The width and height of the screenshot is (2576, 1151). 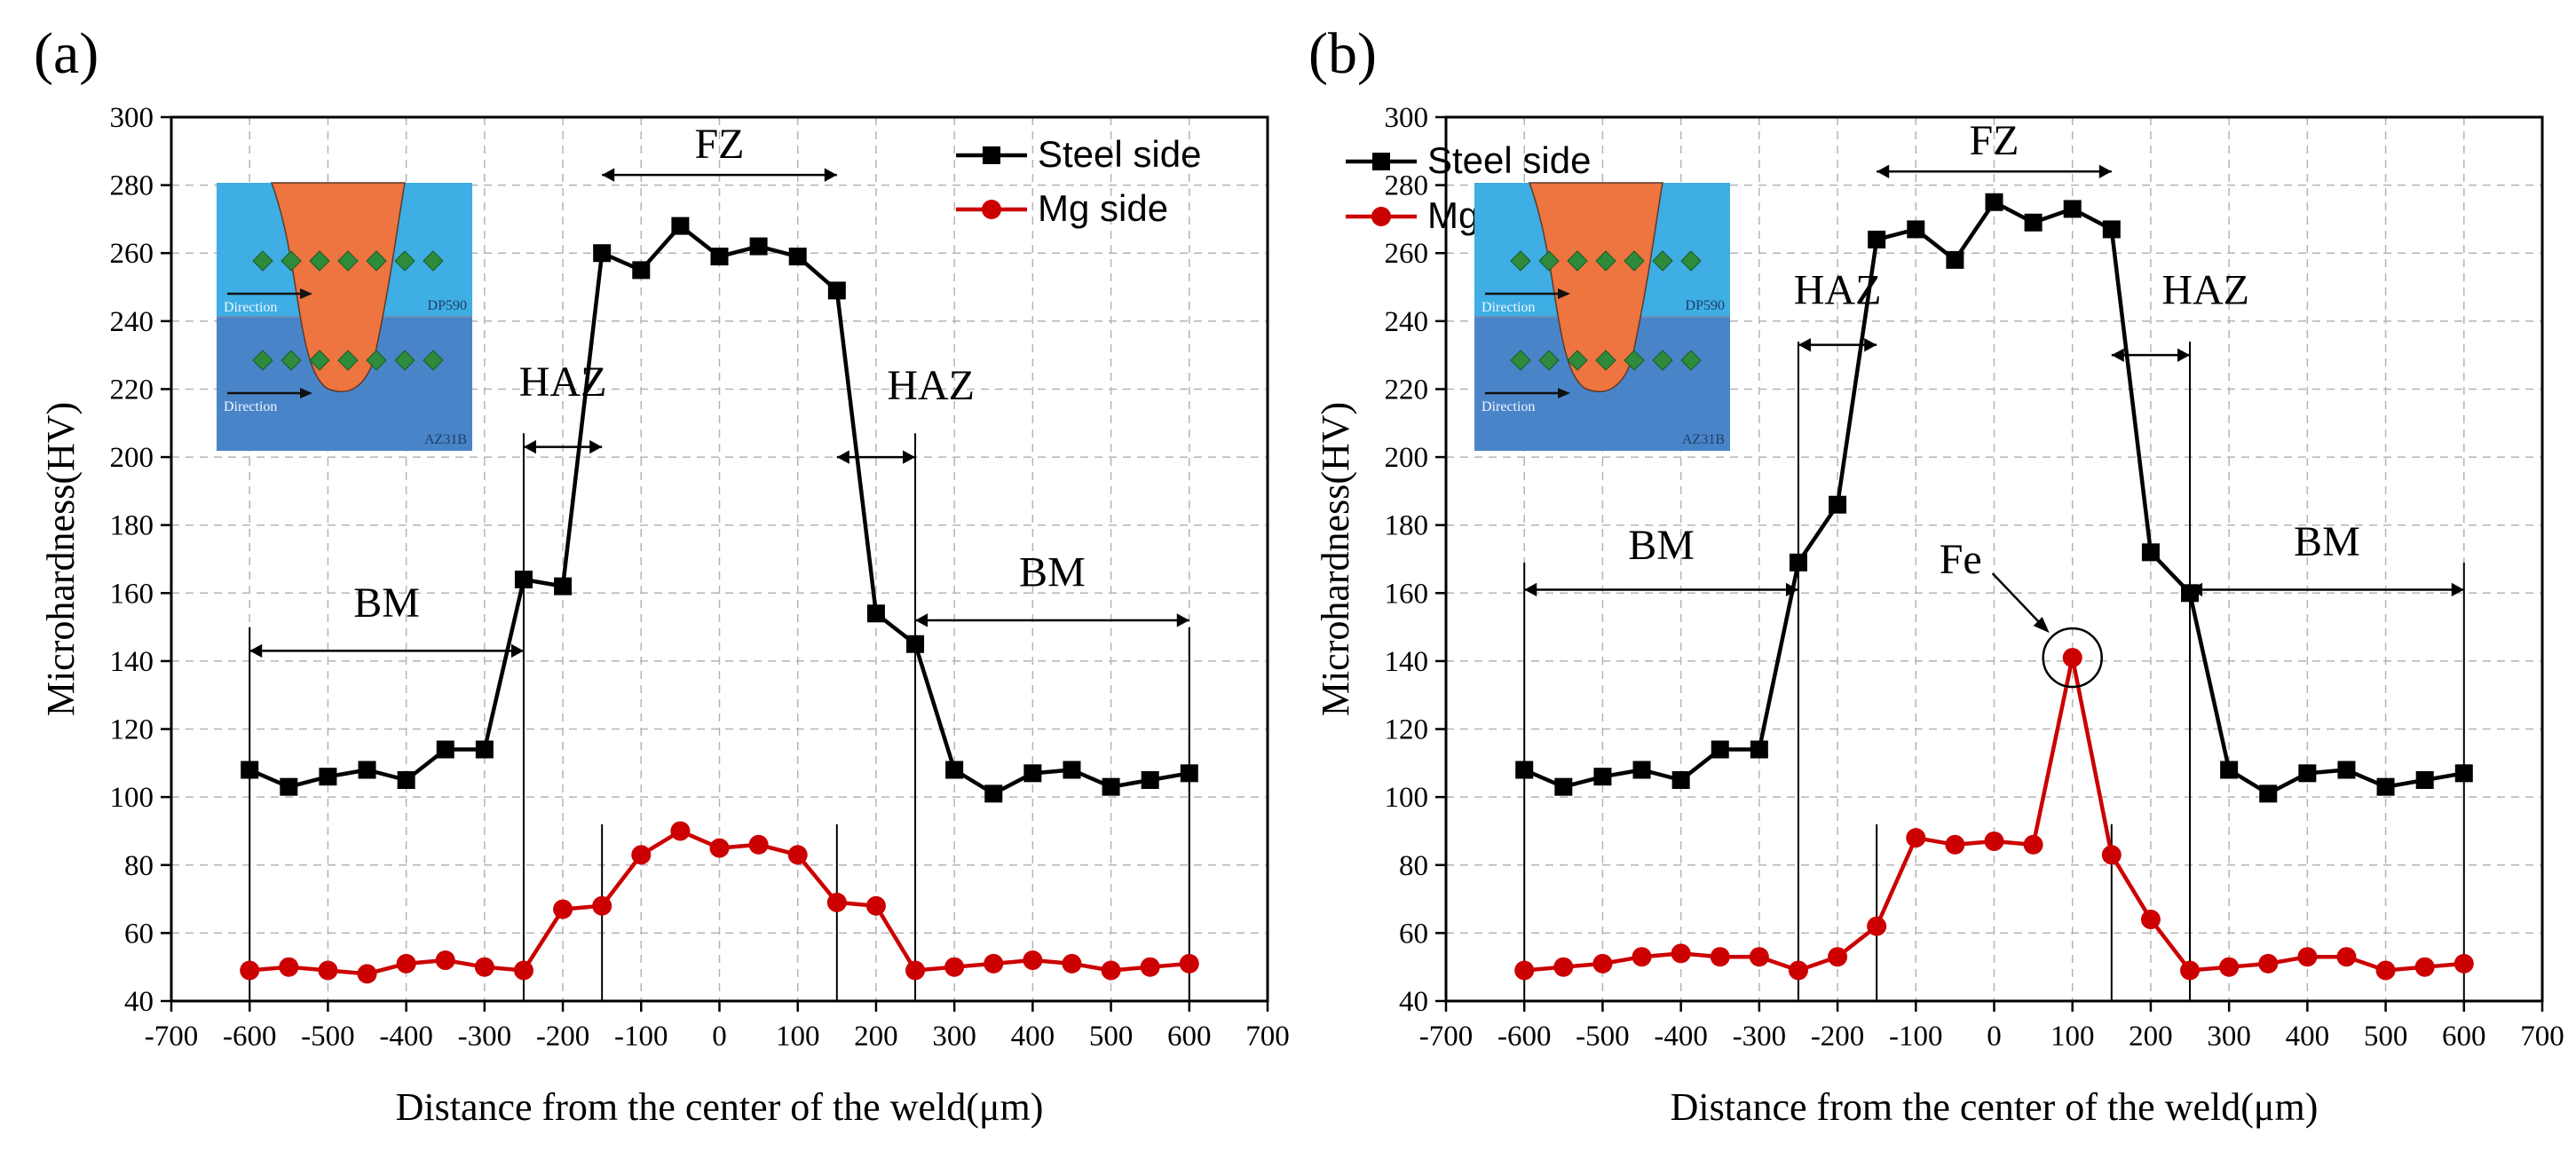 I want to click on x-tick-label: 700, so click(x=1267, y=1036).